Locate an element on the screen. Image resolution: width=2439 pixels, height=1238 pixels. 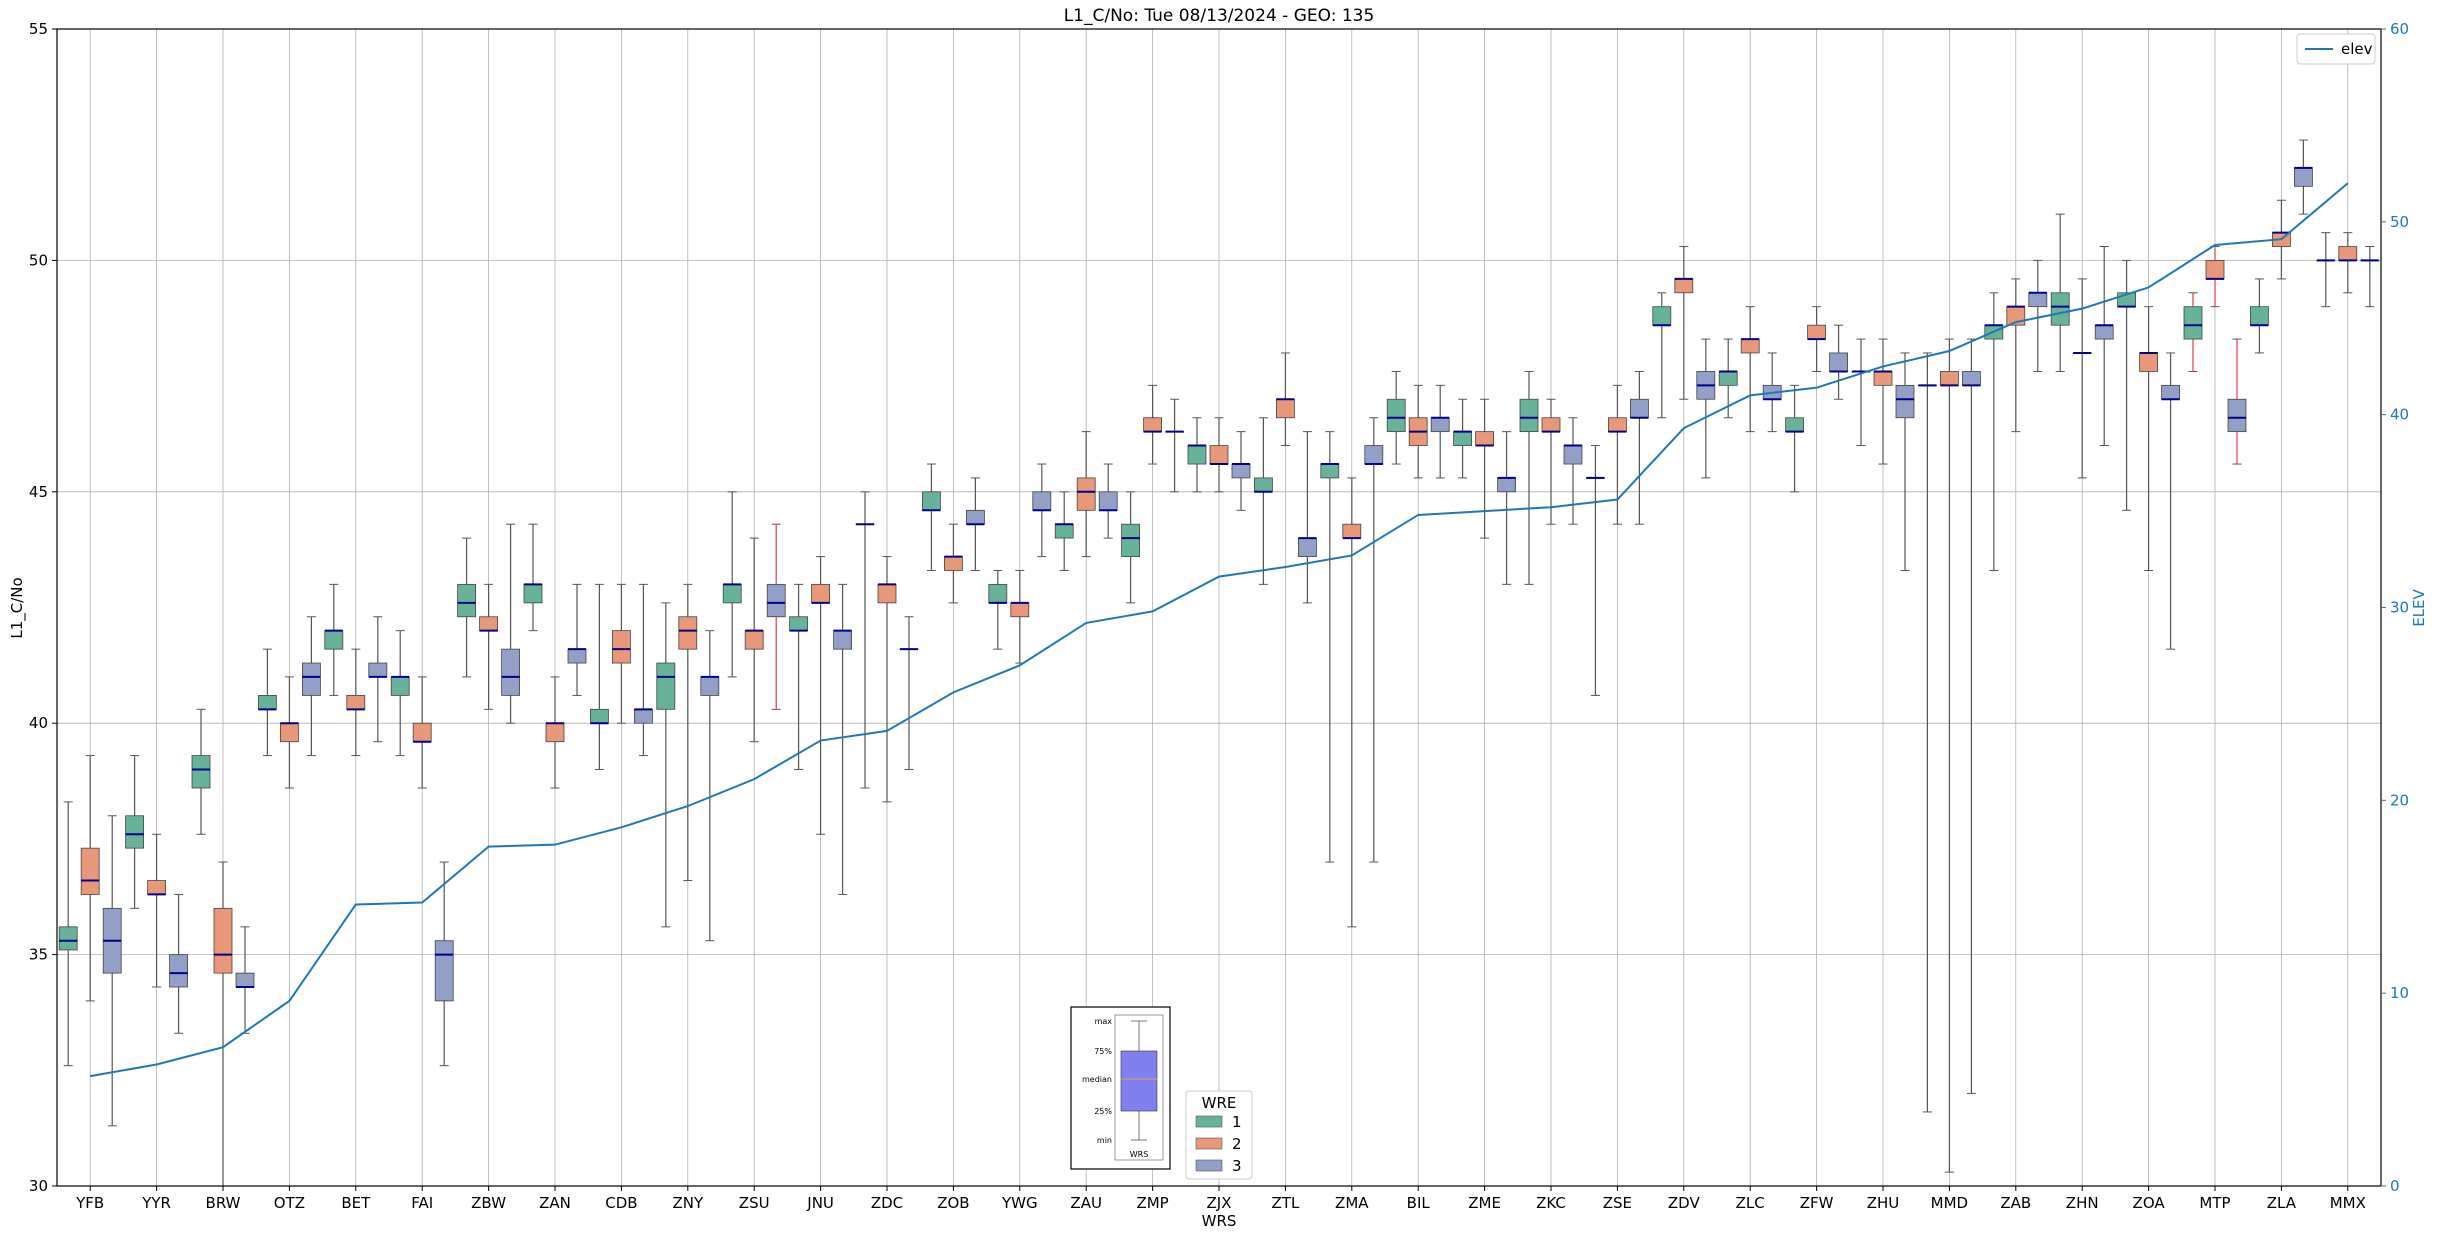
x-tick-label: ZLC is located at coordinates (1750, 1203).